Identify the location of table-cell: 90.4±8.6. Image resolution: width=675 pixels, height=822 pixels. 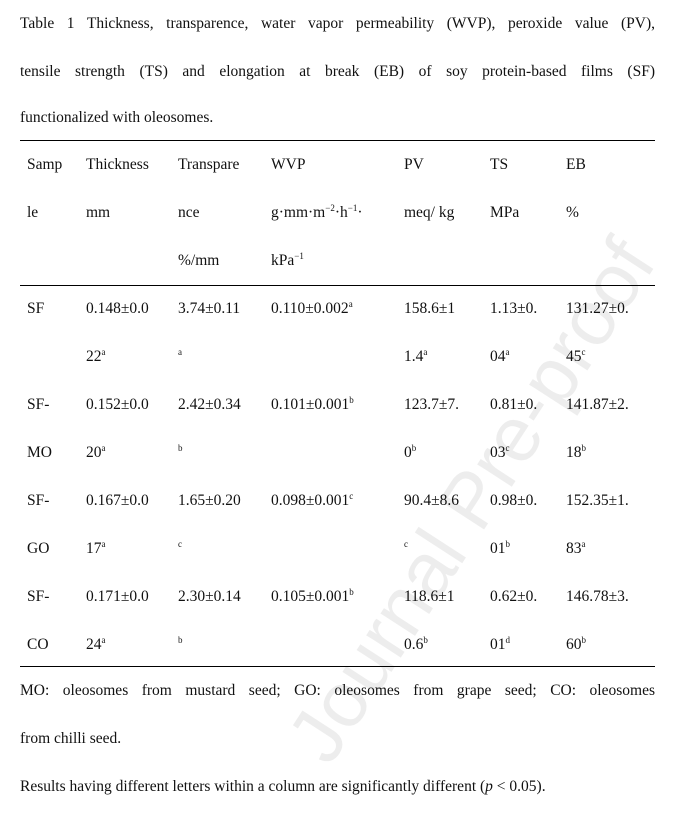
(432, 500).